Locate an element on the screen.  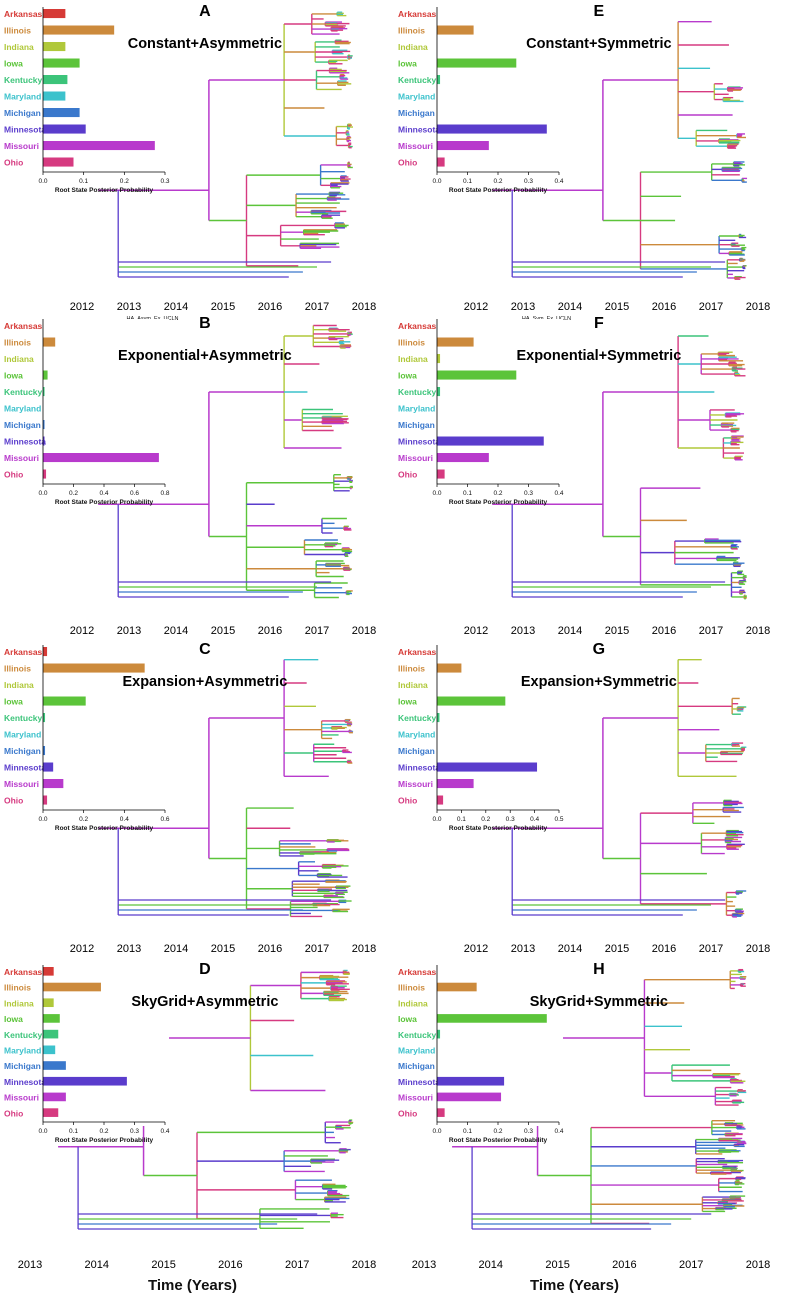
bar-maryland is located at coordinates (49, 1050).